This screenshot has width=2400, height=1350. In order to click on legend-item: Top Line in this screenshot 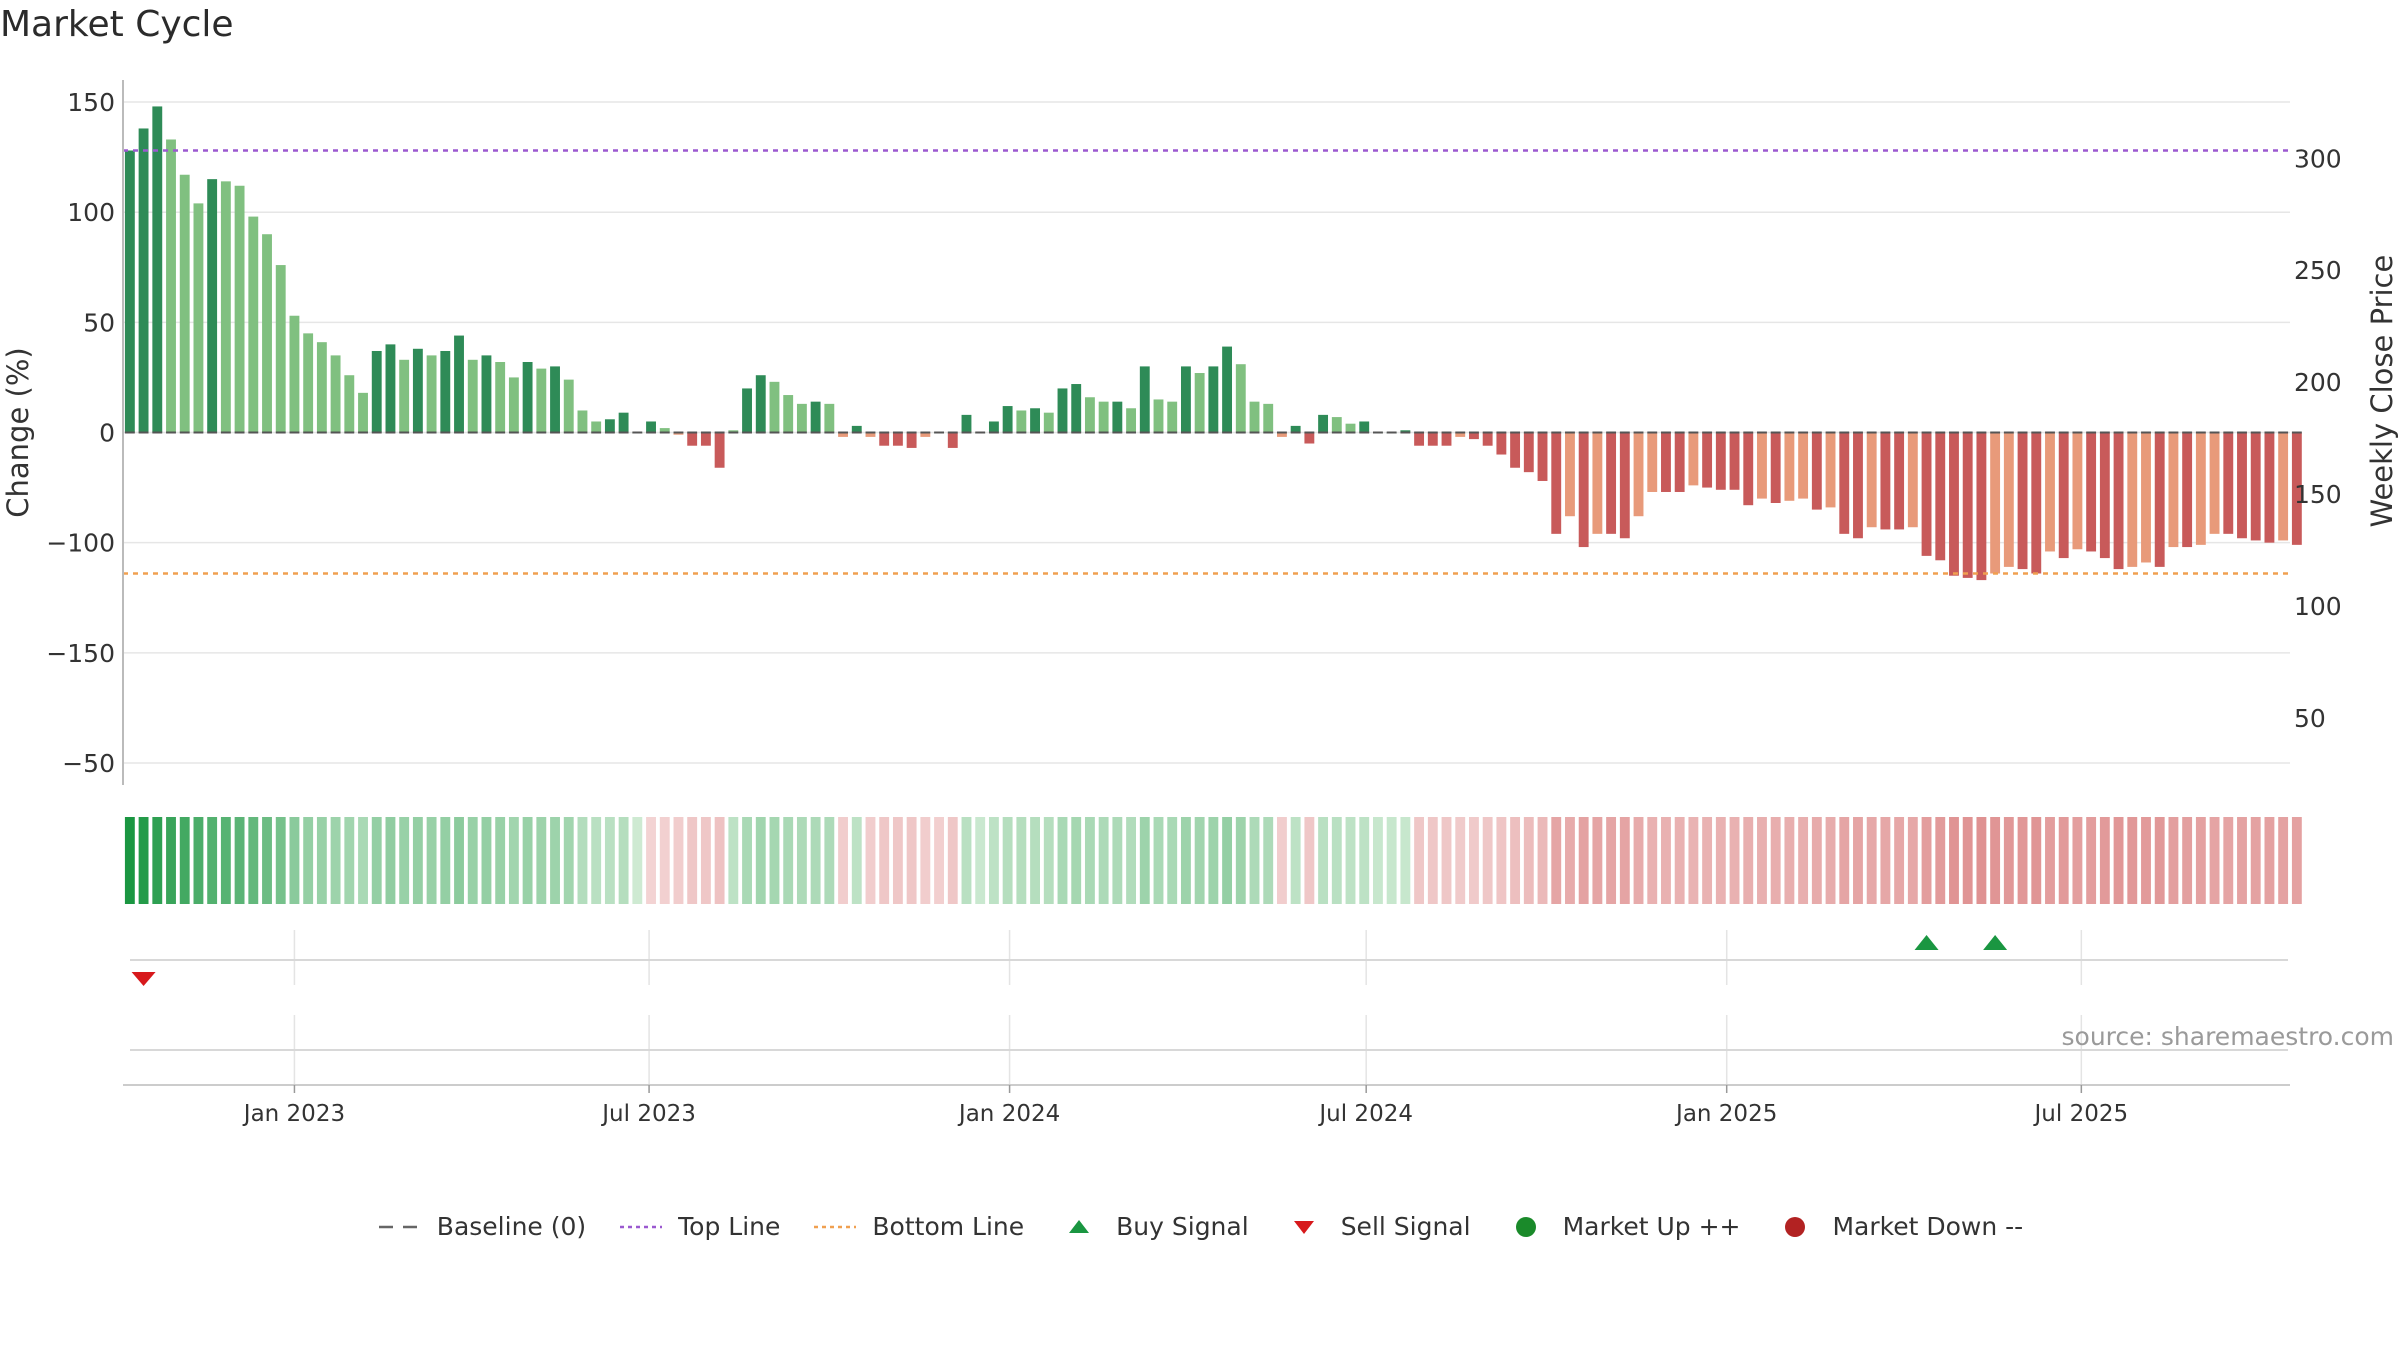, I will do `click(699, 1226)`.